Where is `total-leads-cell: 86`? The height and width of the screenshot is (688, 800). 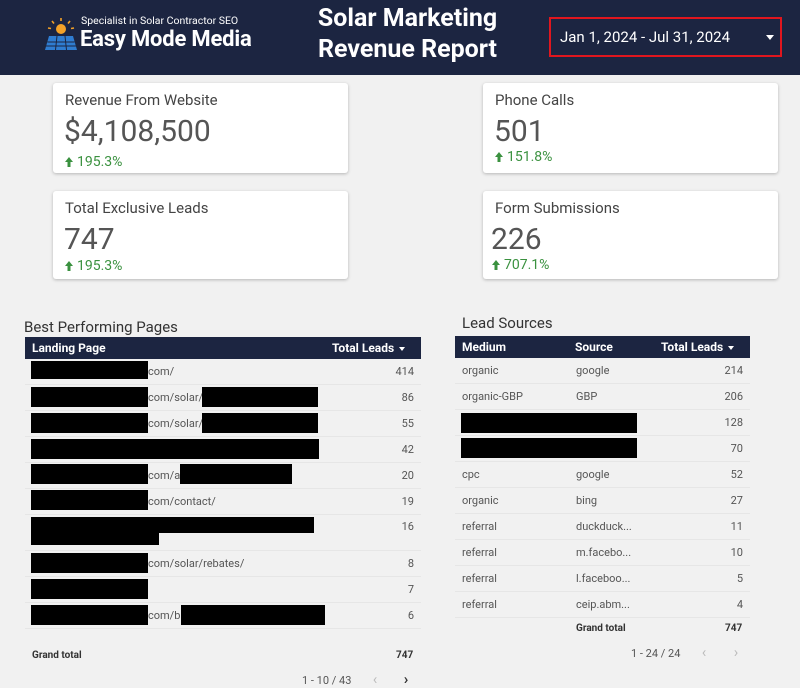
total-leads-cell: 86 is located at coordinates (407, 397).